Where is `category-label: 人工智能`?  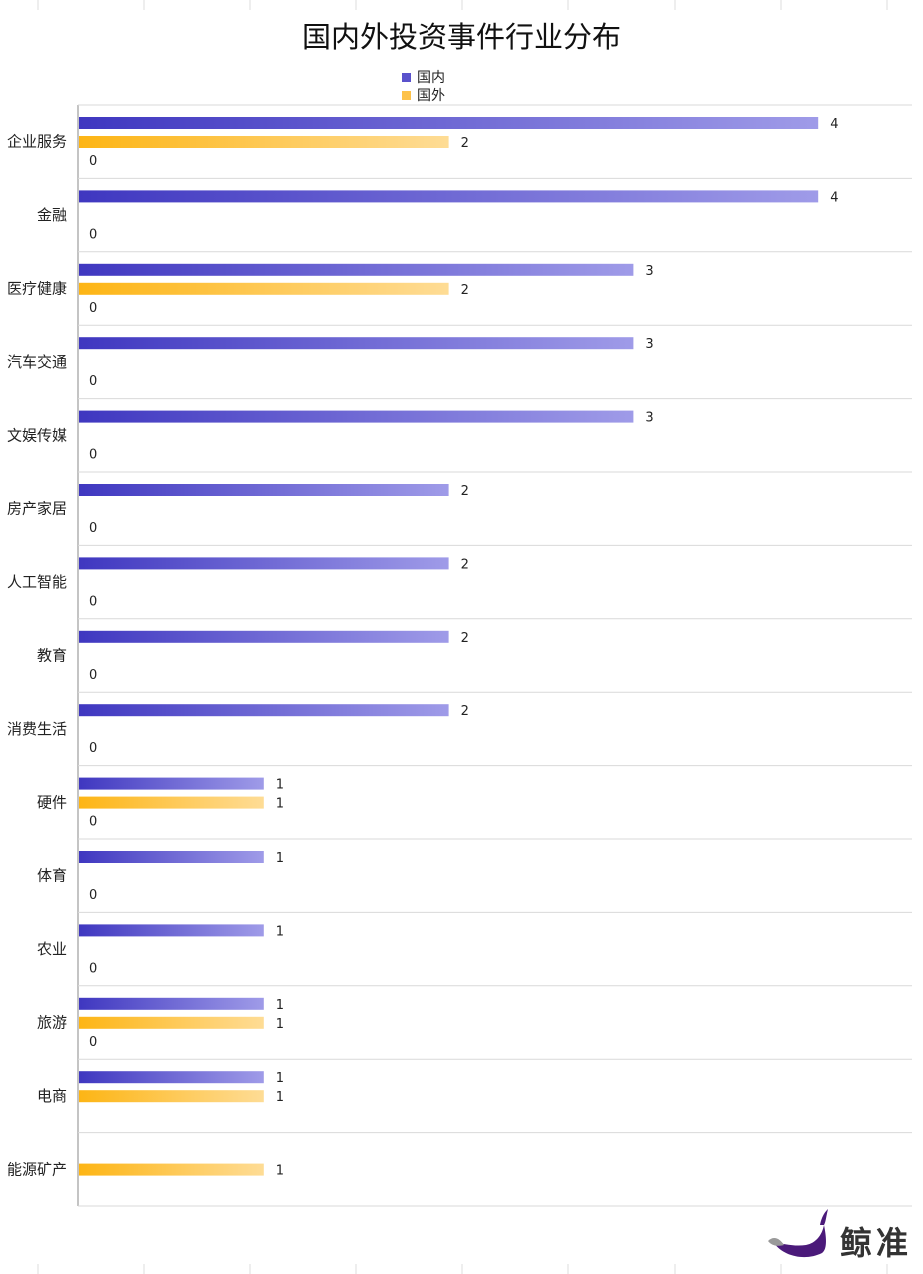
category-label: 人工智能 is located at coordinates (37, 582).